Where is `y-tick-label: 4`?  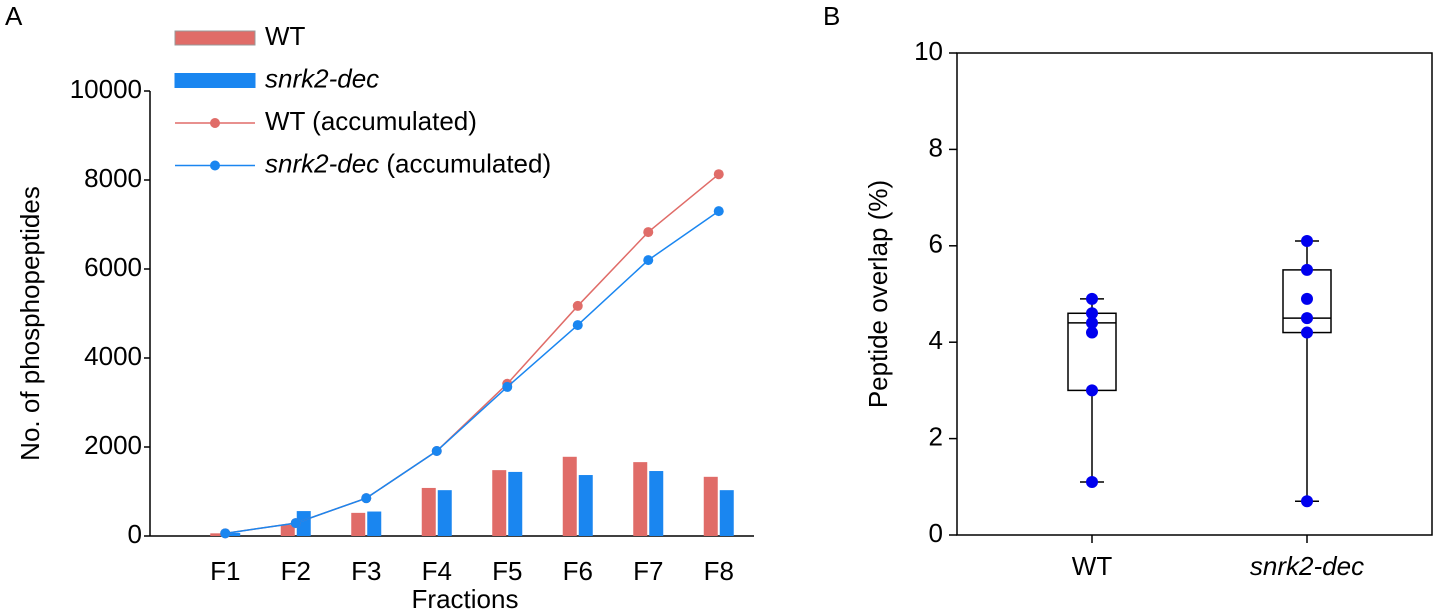 y-tick-label: 4 is located at coordinates (936, 340).